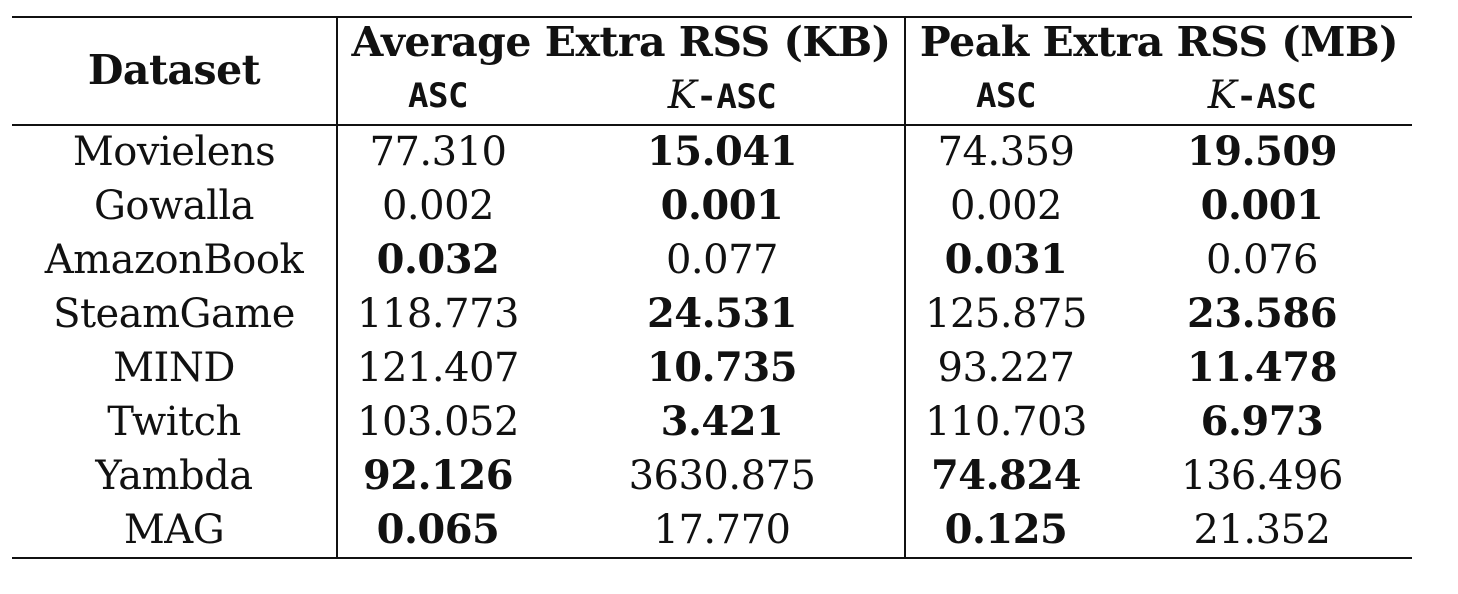  I want to click on value-cell-peak-asc: 0.031, so click(1006, 259).